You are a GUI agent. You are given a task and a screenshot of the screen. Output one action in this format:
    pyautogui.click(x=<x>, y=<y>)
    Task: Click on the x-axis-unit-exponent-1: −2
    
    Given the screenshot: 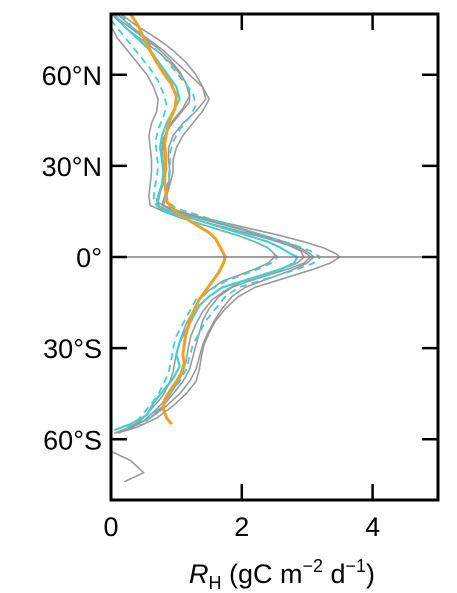 What is the action you would take?
    pyautogui.click(x=312, y=566)
    